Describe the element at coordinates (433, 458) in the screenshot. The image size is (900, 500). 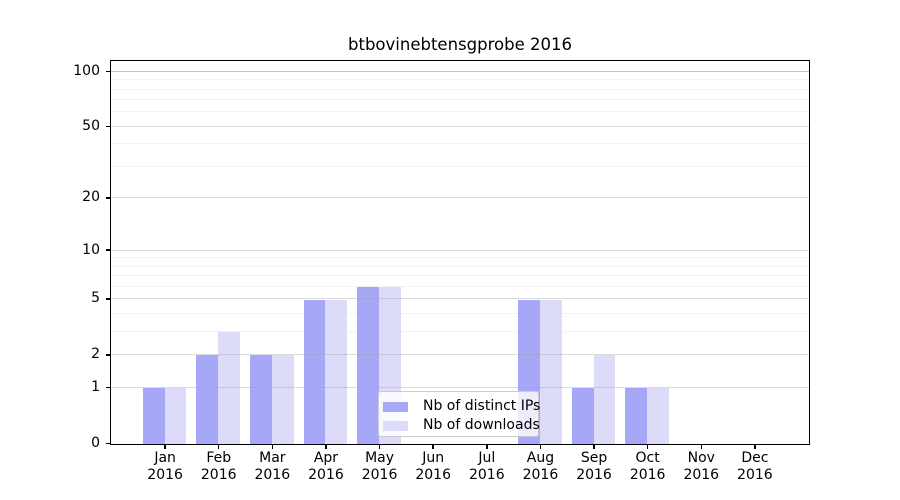
I see `x-tick-month: Jun` at that location.